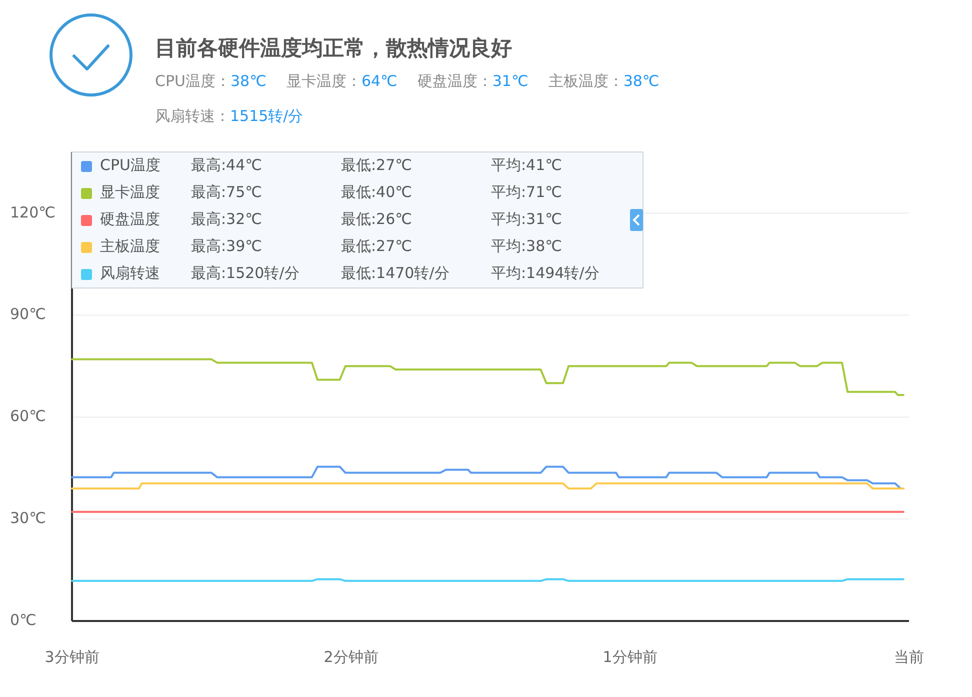 The image size is (972, 697). I want to click on legend-label: 主板温度, so click(130, 246).